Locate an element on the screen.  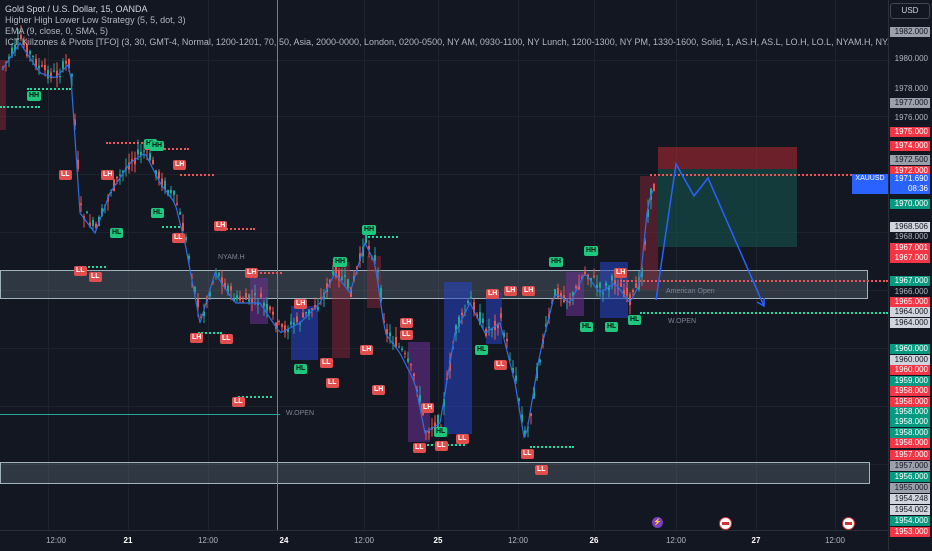
demand-zone is located at coordinates (435, 473).